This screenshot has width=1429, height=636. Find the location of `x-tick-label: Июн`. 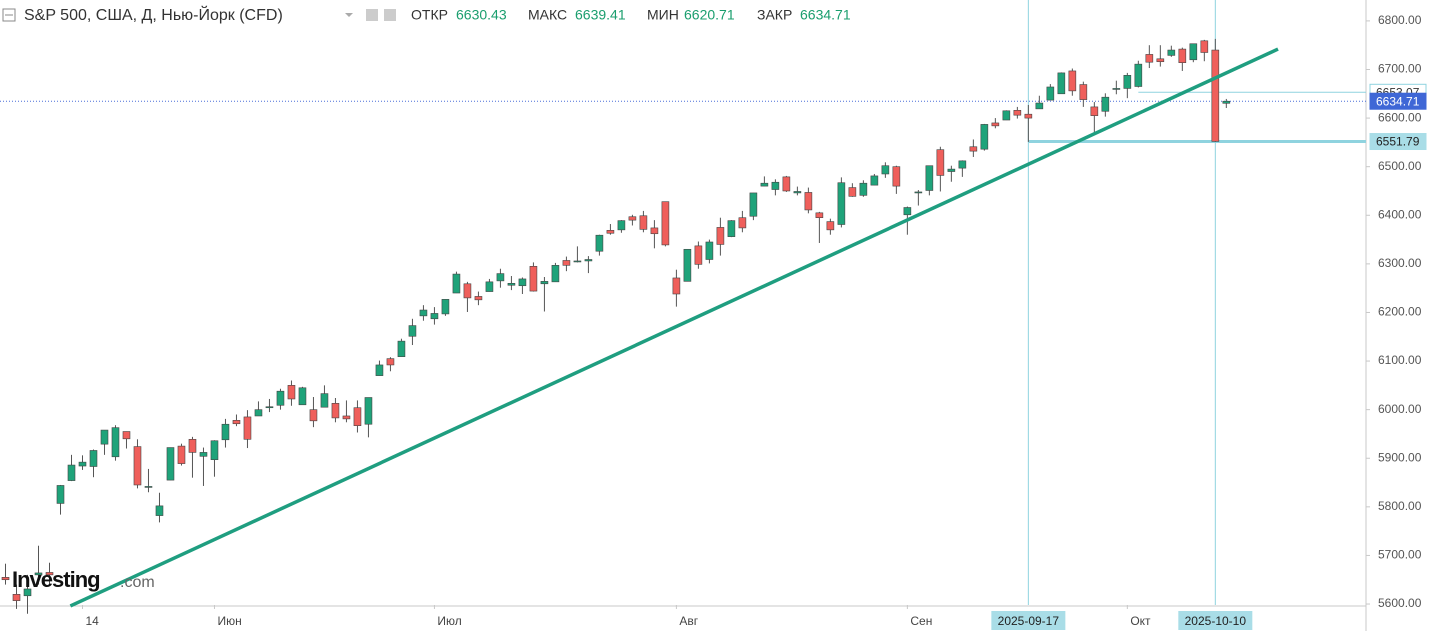

x-tick-label: Июн is located at coordinates (229, 621).